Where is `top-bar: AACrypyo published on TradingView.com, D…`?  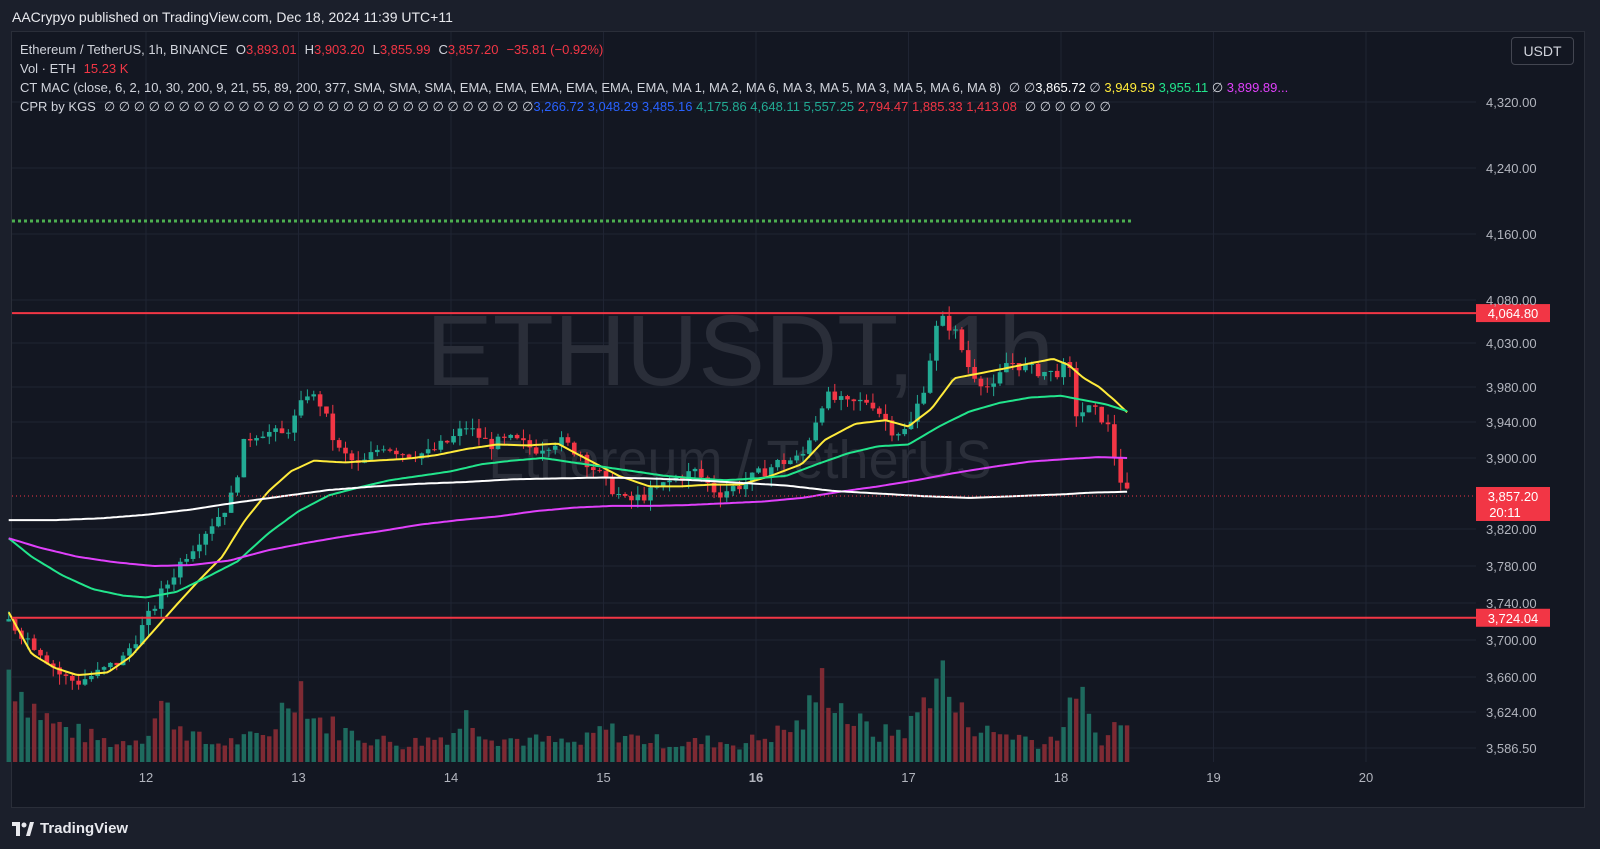 top-bar: AACrypyo published on TradingView.com, D… is located at coordinates (800, 17).